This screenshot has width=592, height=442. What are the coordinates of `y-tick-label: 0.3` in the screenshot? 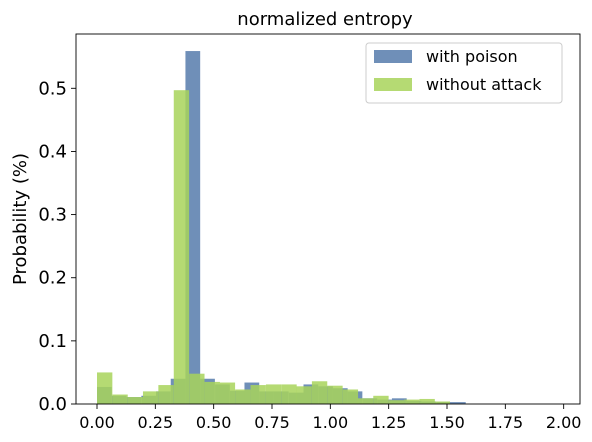 It's located at (52, 215).